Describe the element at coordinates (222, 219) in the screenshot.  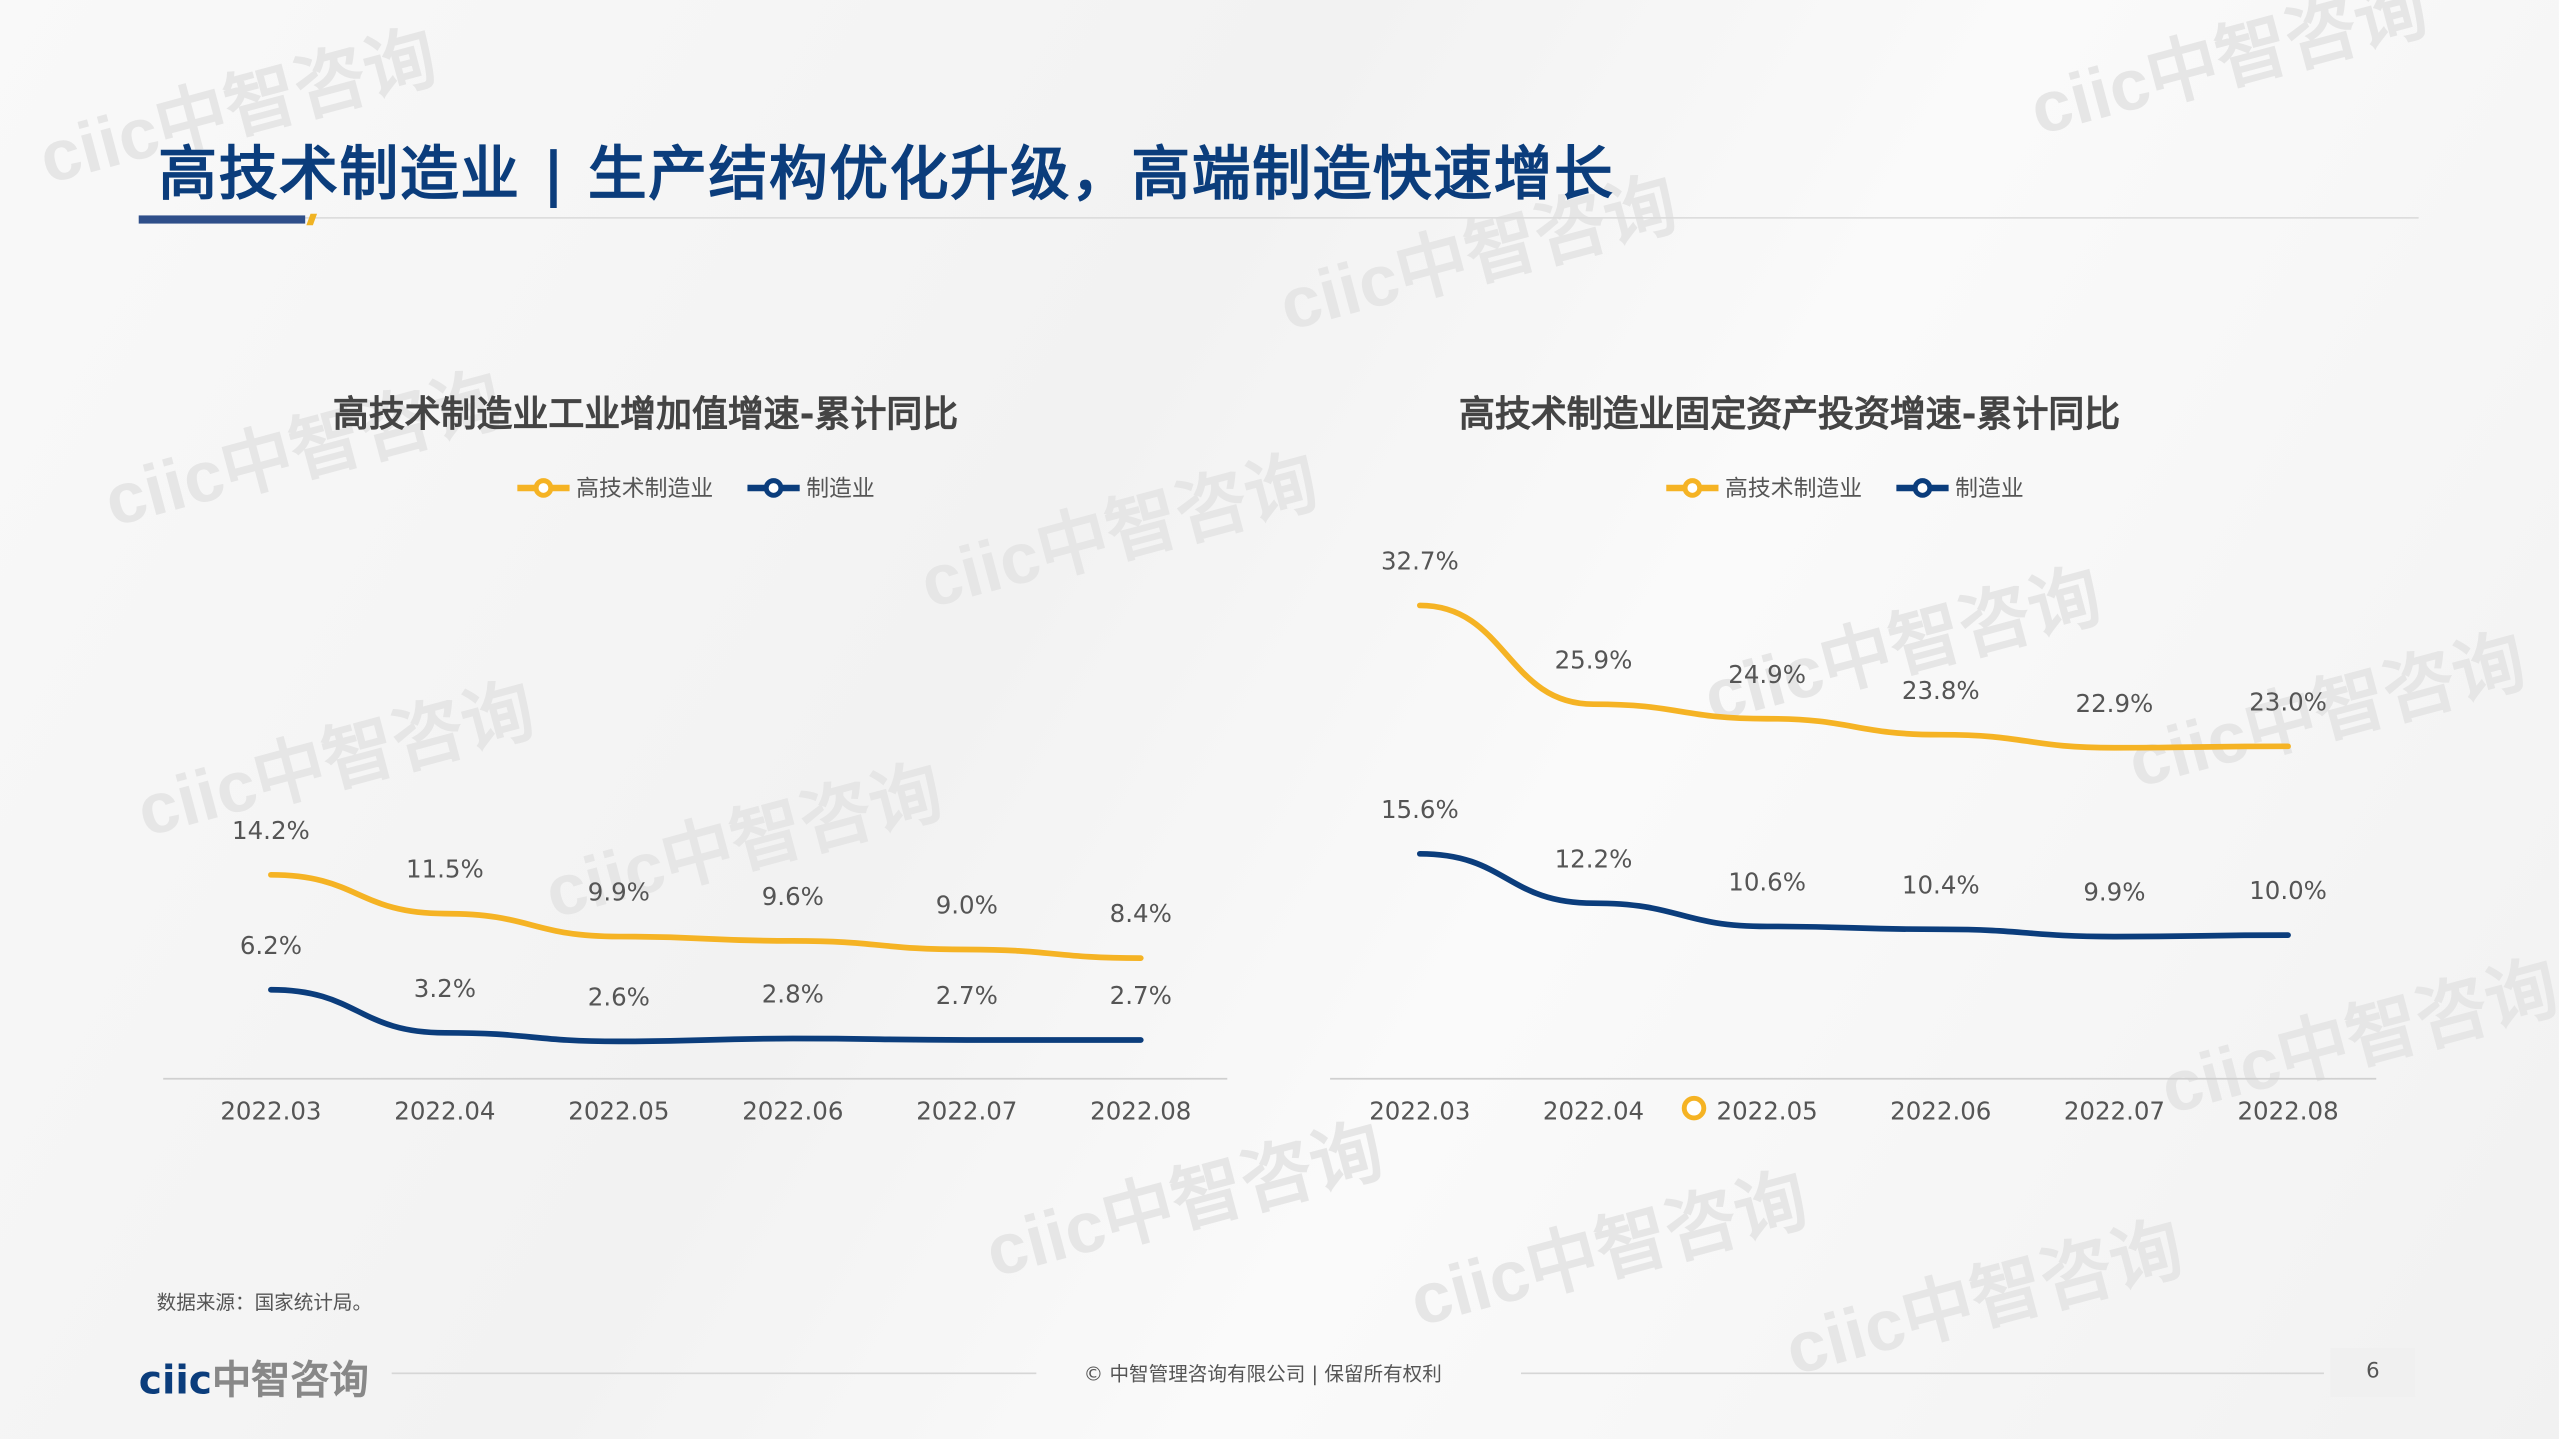
I see `title-underline` at that location.